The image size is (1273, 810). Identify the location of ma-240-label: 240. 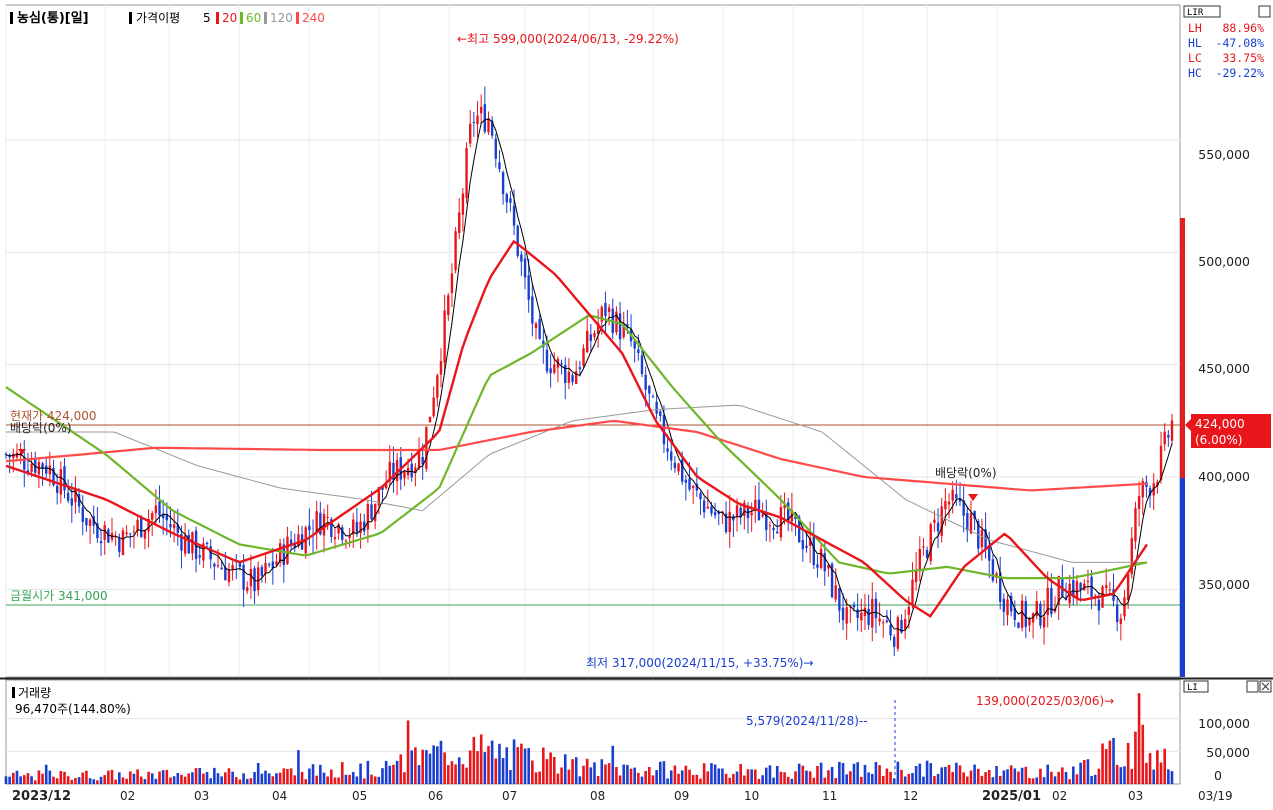
(313, 18).